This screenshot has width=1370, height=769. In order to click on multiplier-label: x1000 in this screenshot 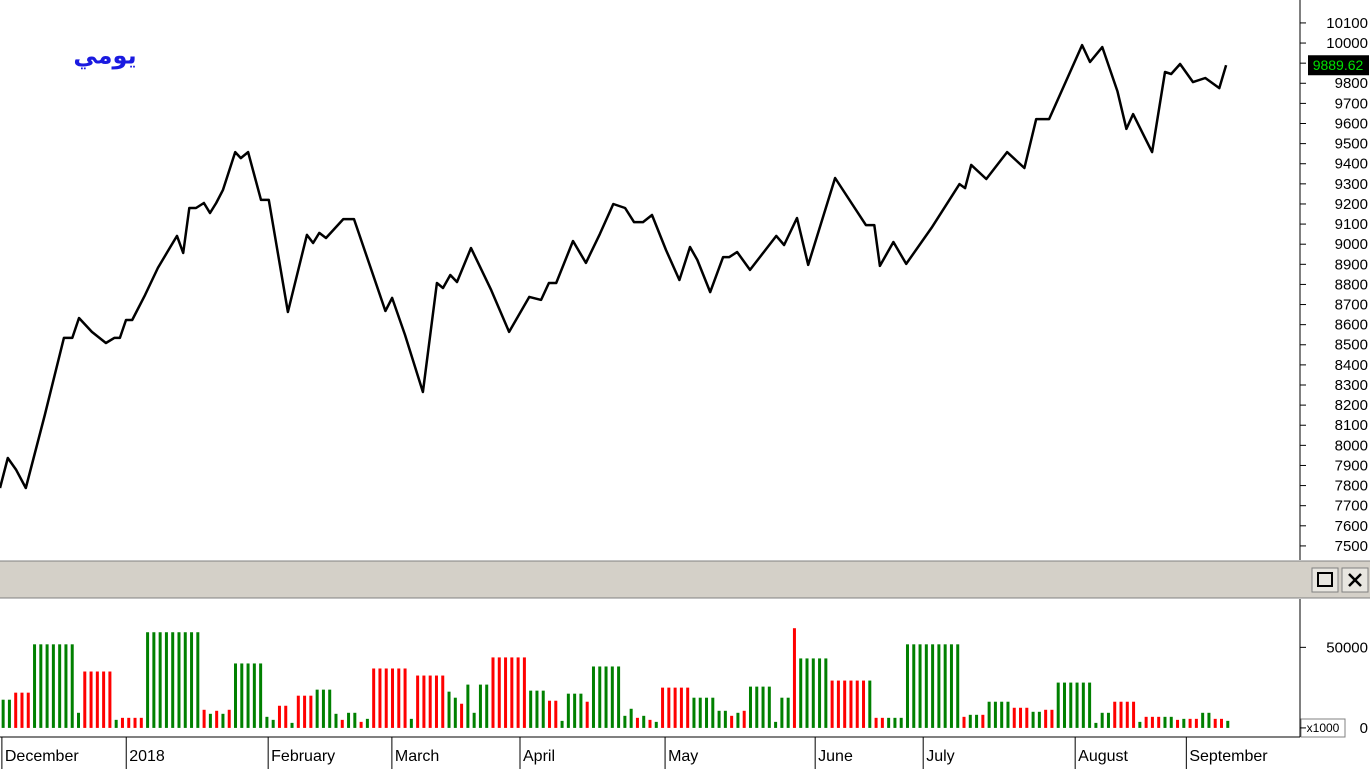, I will do `click(1323, 728)`.